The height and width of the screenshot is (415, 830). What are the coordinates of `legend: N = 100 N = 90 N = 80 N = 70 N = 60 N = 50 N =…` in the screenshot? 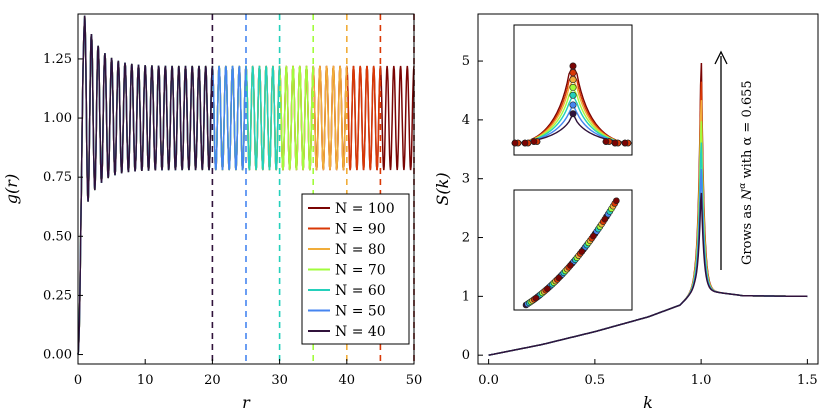 It's located at (355, 269).